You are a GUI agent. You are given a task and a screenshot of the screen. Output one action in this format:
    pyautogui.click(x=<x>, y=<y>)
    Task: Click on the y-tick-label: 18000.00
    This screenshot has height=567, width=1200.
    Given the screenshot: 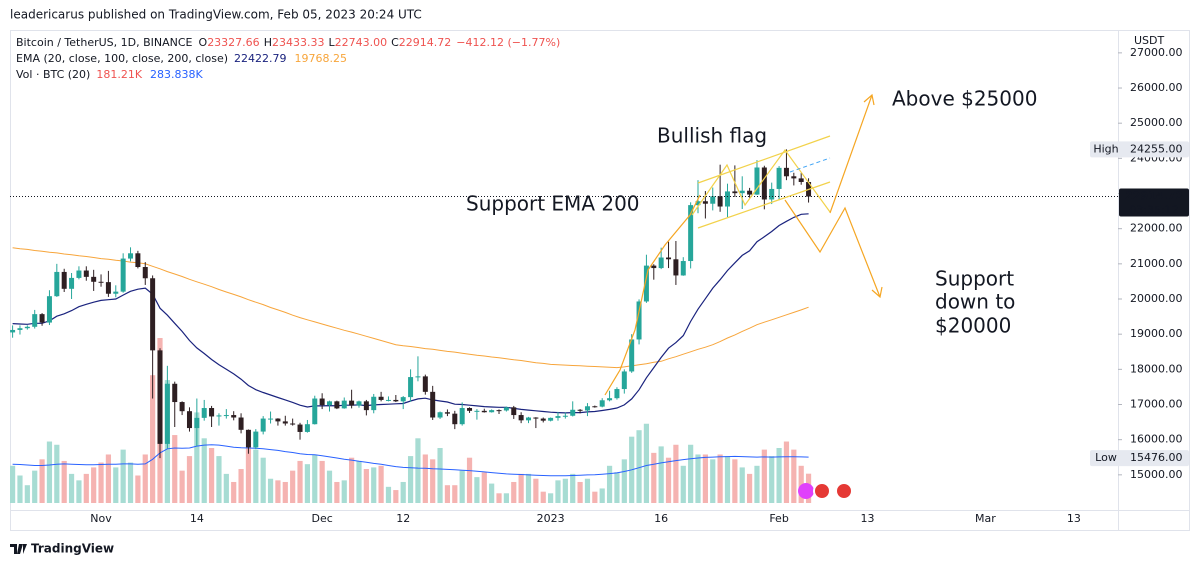 What is the action you would take?
    pyautogui.click(x=1156, y=368)
    